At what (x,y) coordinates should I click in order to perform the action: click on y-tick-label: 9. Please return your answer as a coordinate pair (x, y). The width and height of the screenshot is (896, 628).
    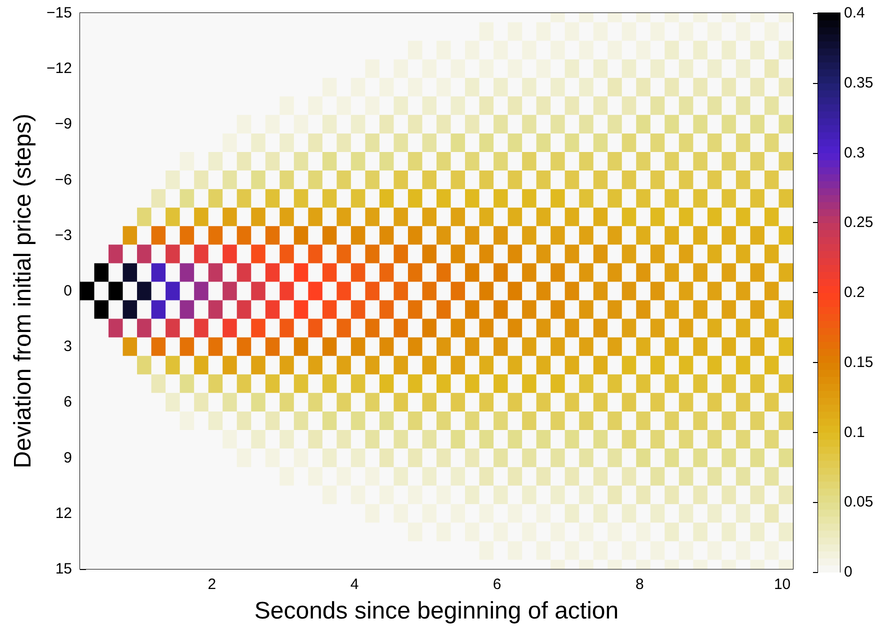
    Looking at the image, I should click on (68, 457).